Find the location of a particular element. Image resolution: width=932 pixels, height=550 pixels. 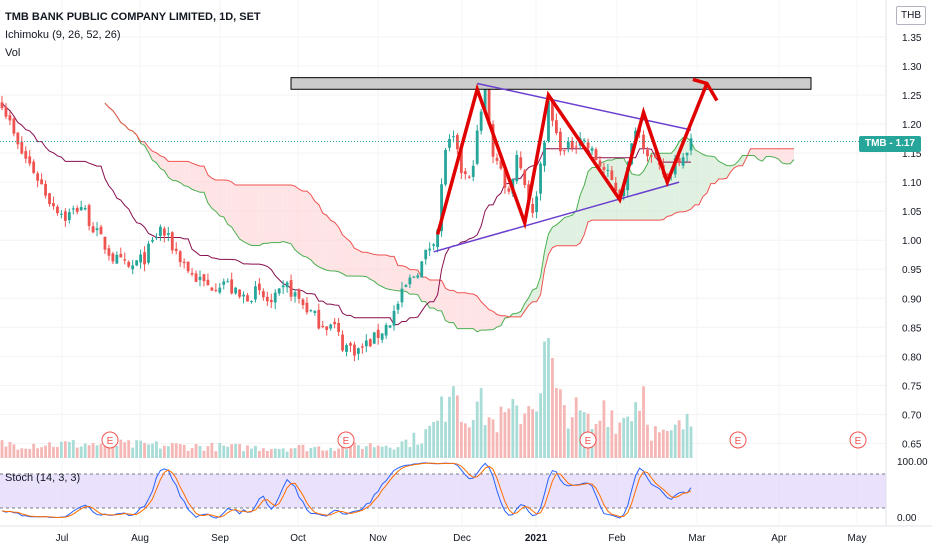

ichimoku-indicator-label: Ichimoku (9, 26, 52, 26) is located at coordinates (63, 35).